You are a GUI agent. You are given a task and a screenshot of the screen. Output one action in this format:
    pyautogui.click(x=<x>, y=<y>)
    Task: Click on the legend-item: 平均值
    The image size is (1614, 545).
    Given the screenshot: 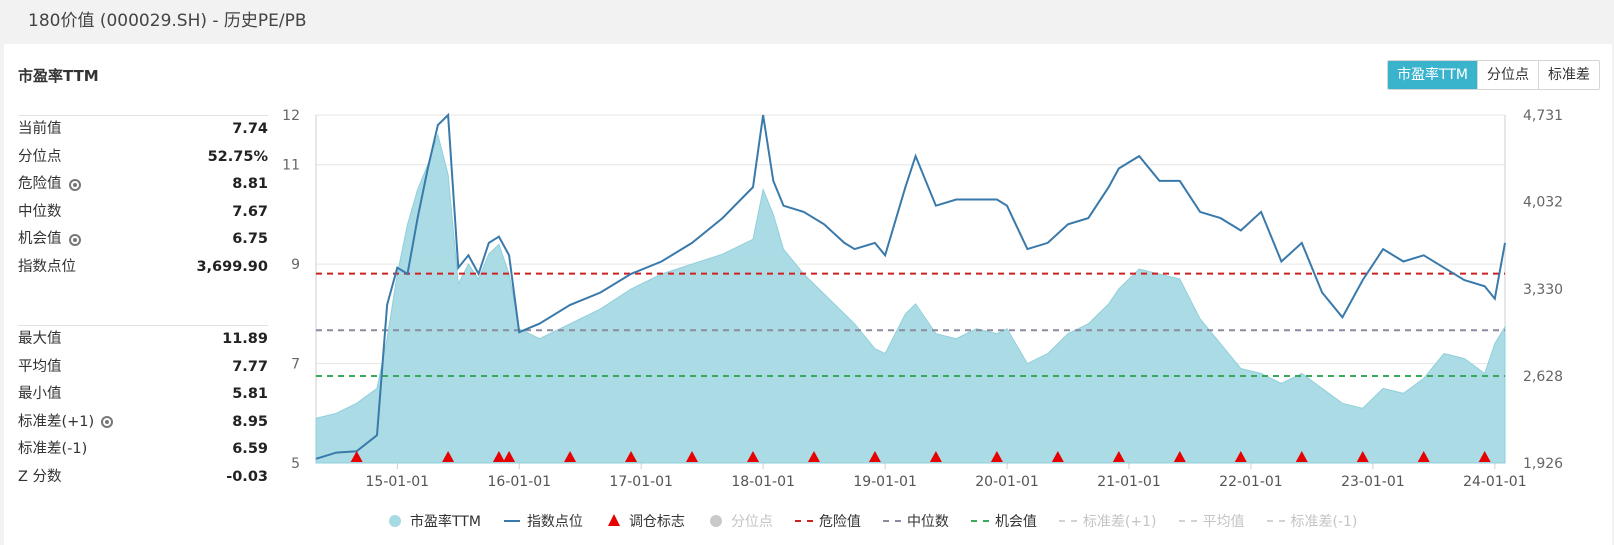 What is the action you would take?
    pyautogui.click(x=1211, y=521)
    